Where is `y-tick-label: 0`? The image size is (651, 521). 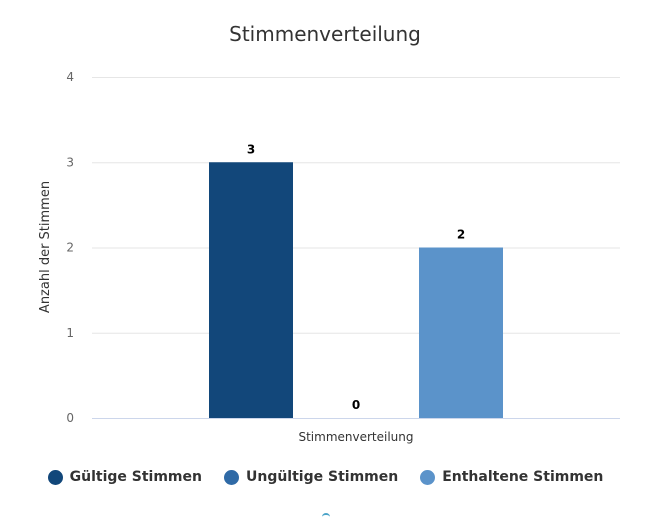 y-tick-label: 0 is located at coordinates (70, 418).